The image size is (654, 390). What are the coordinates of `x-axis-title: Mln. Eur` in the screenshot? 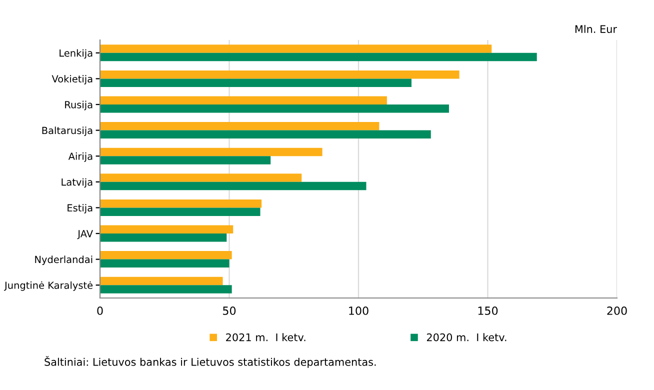 It's located at (596, 29).